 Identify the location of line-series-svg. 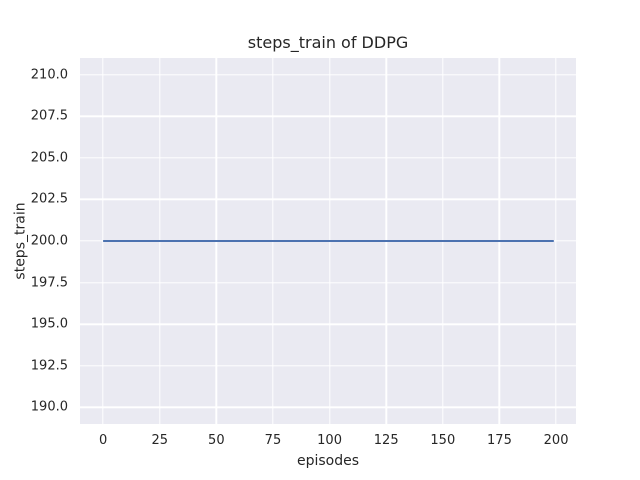
(328, 241).